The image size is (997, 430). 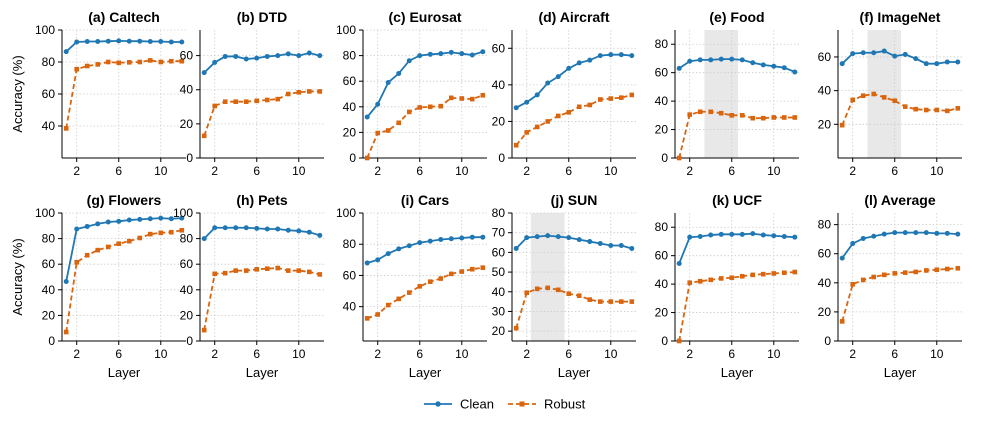 I want to click on x-tick-label: 10, so click(x=611, y=171).